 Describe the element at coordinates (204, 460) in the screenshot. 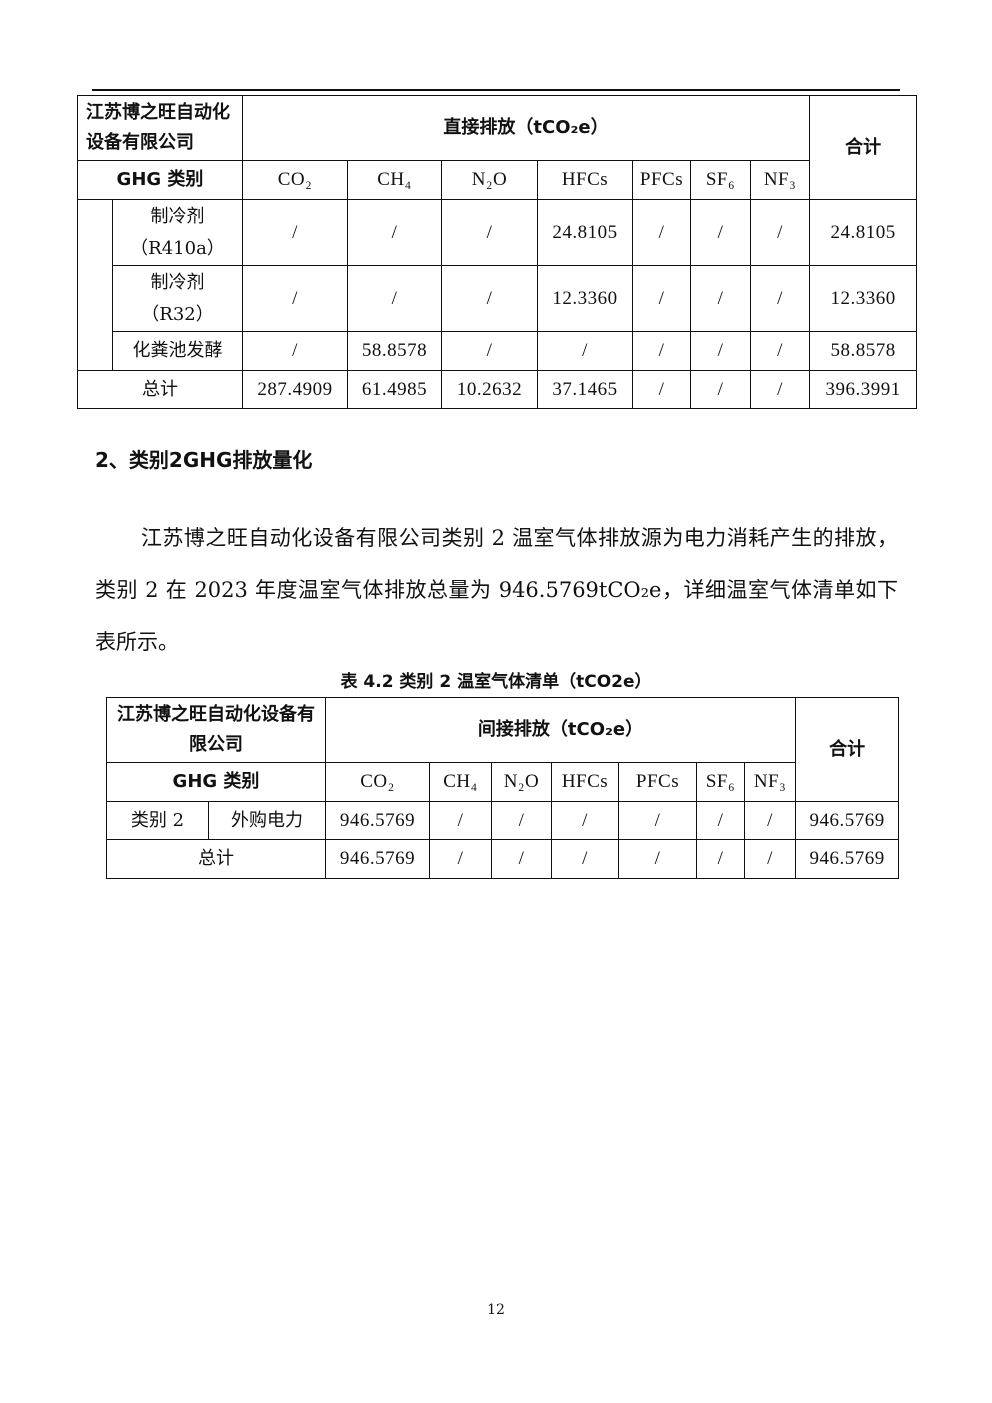

I see `section-heading: 2、类别2GHG排放量化` at that location.